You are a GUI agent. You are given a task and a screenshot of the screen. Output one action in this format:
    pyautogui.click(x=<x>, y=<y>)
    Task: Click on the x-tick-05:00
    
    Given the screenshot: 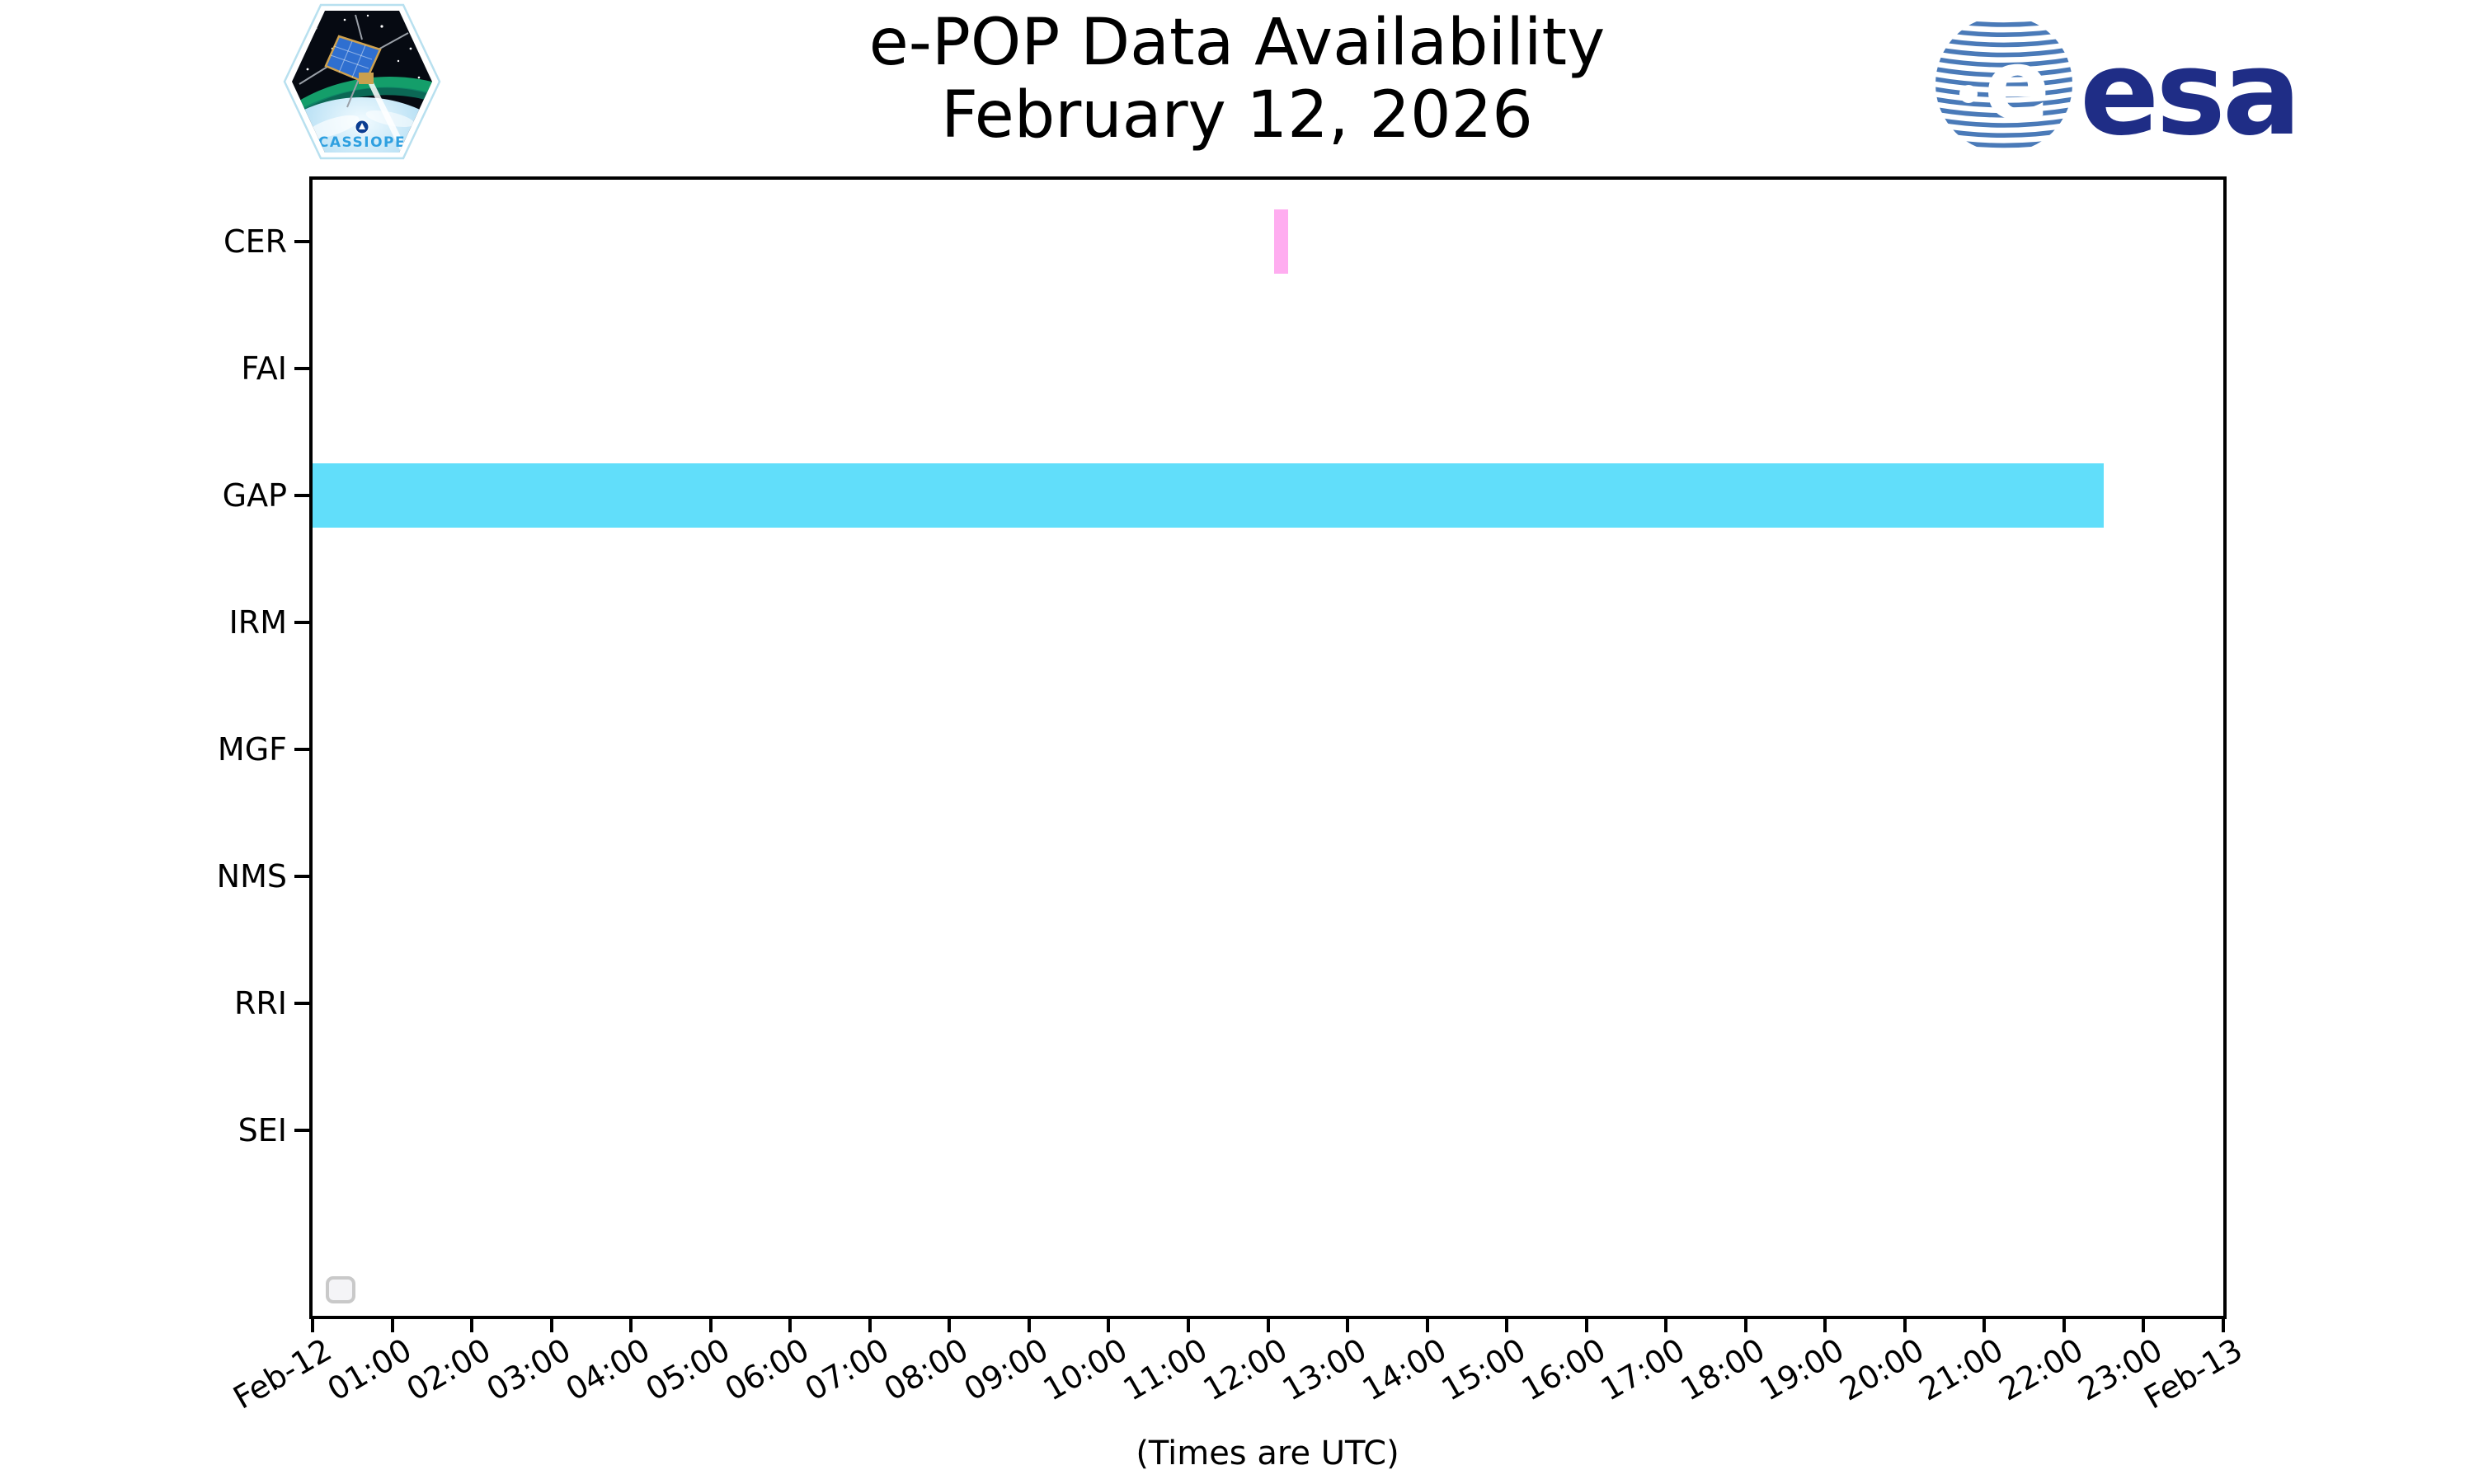 What is the action you would take?
    pyautogui.click(x=710, y=1325)
    